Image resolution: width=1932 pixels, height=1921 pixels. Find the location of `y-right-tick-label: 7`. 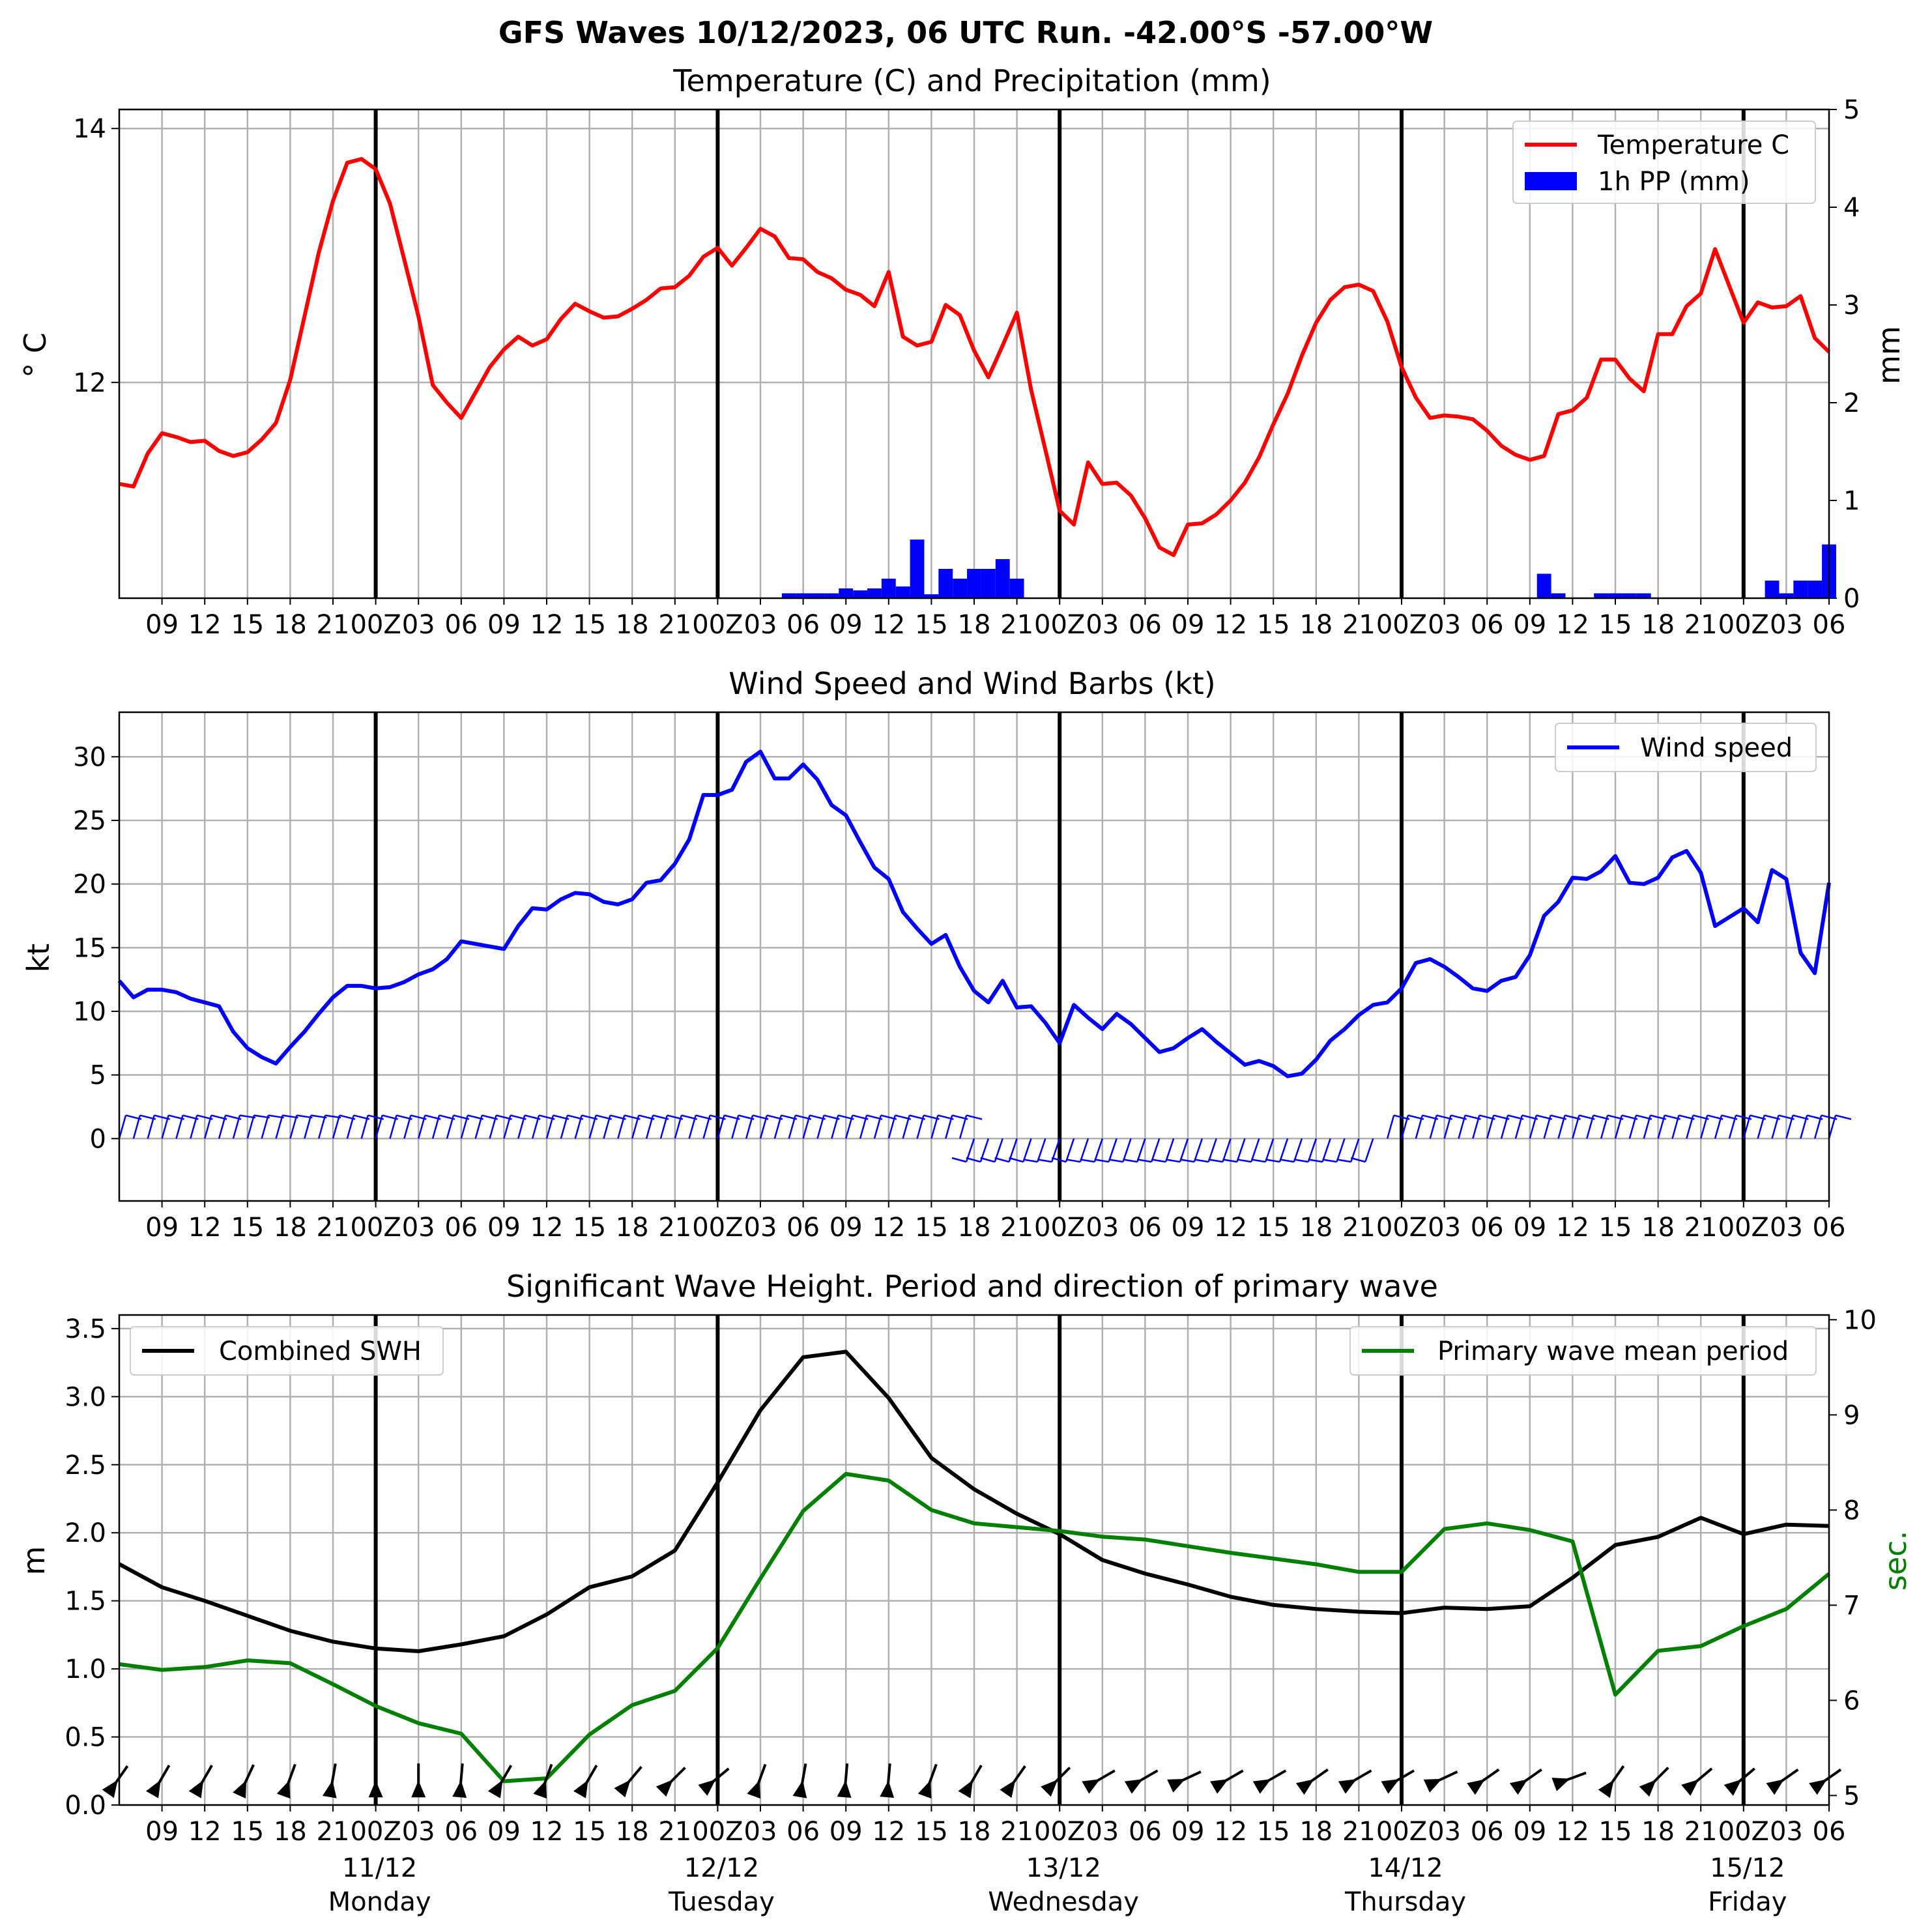

y-right-tick-label: 7 is located at coordinates (1851, 1606).